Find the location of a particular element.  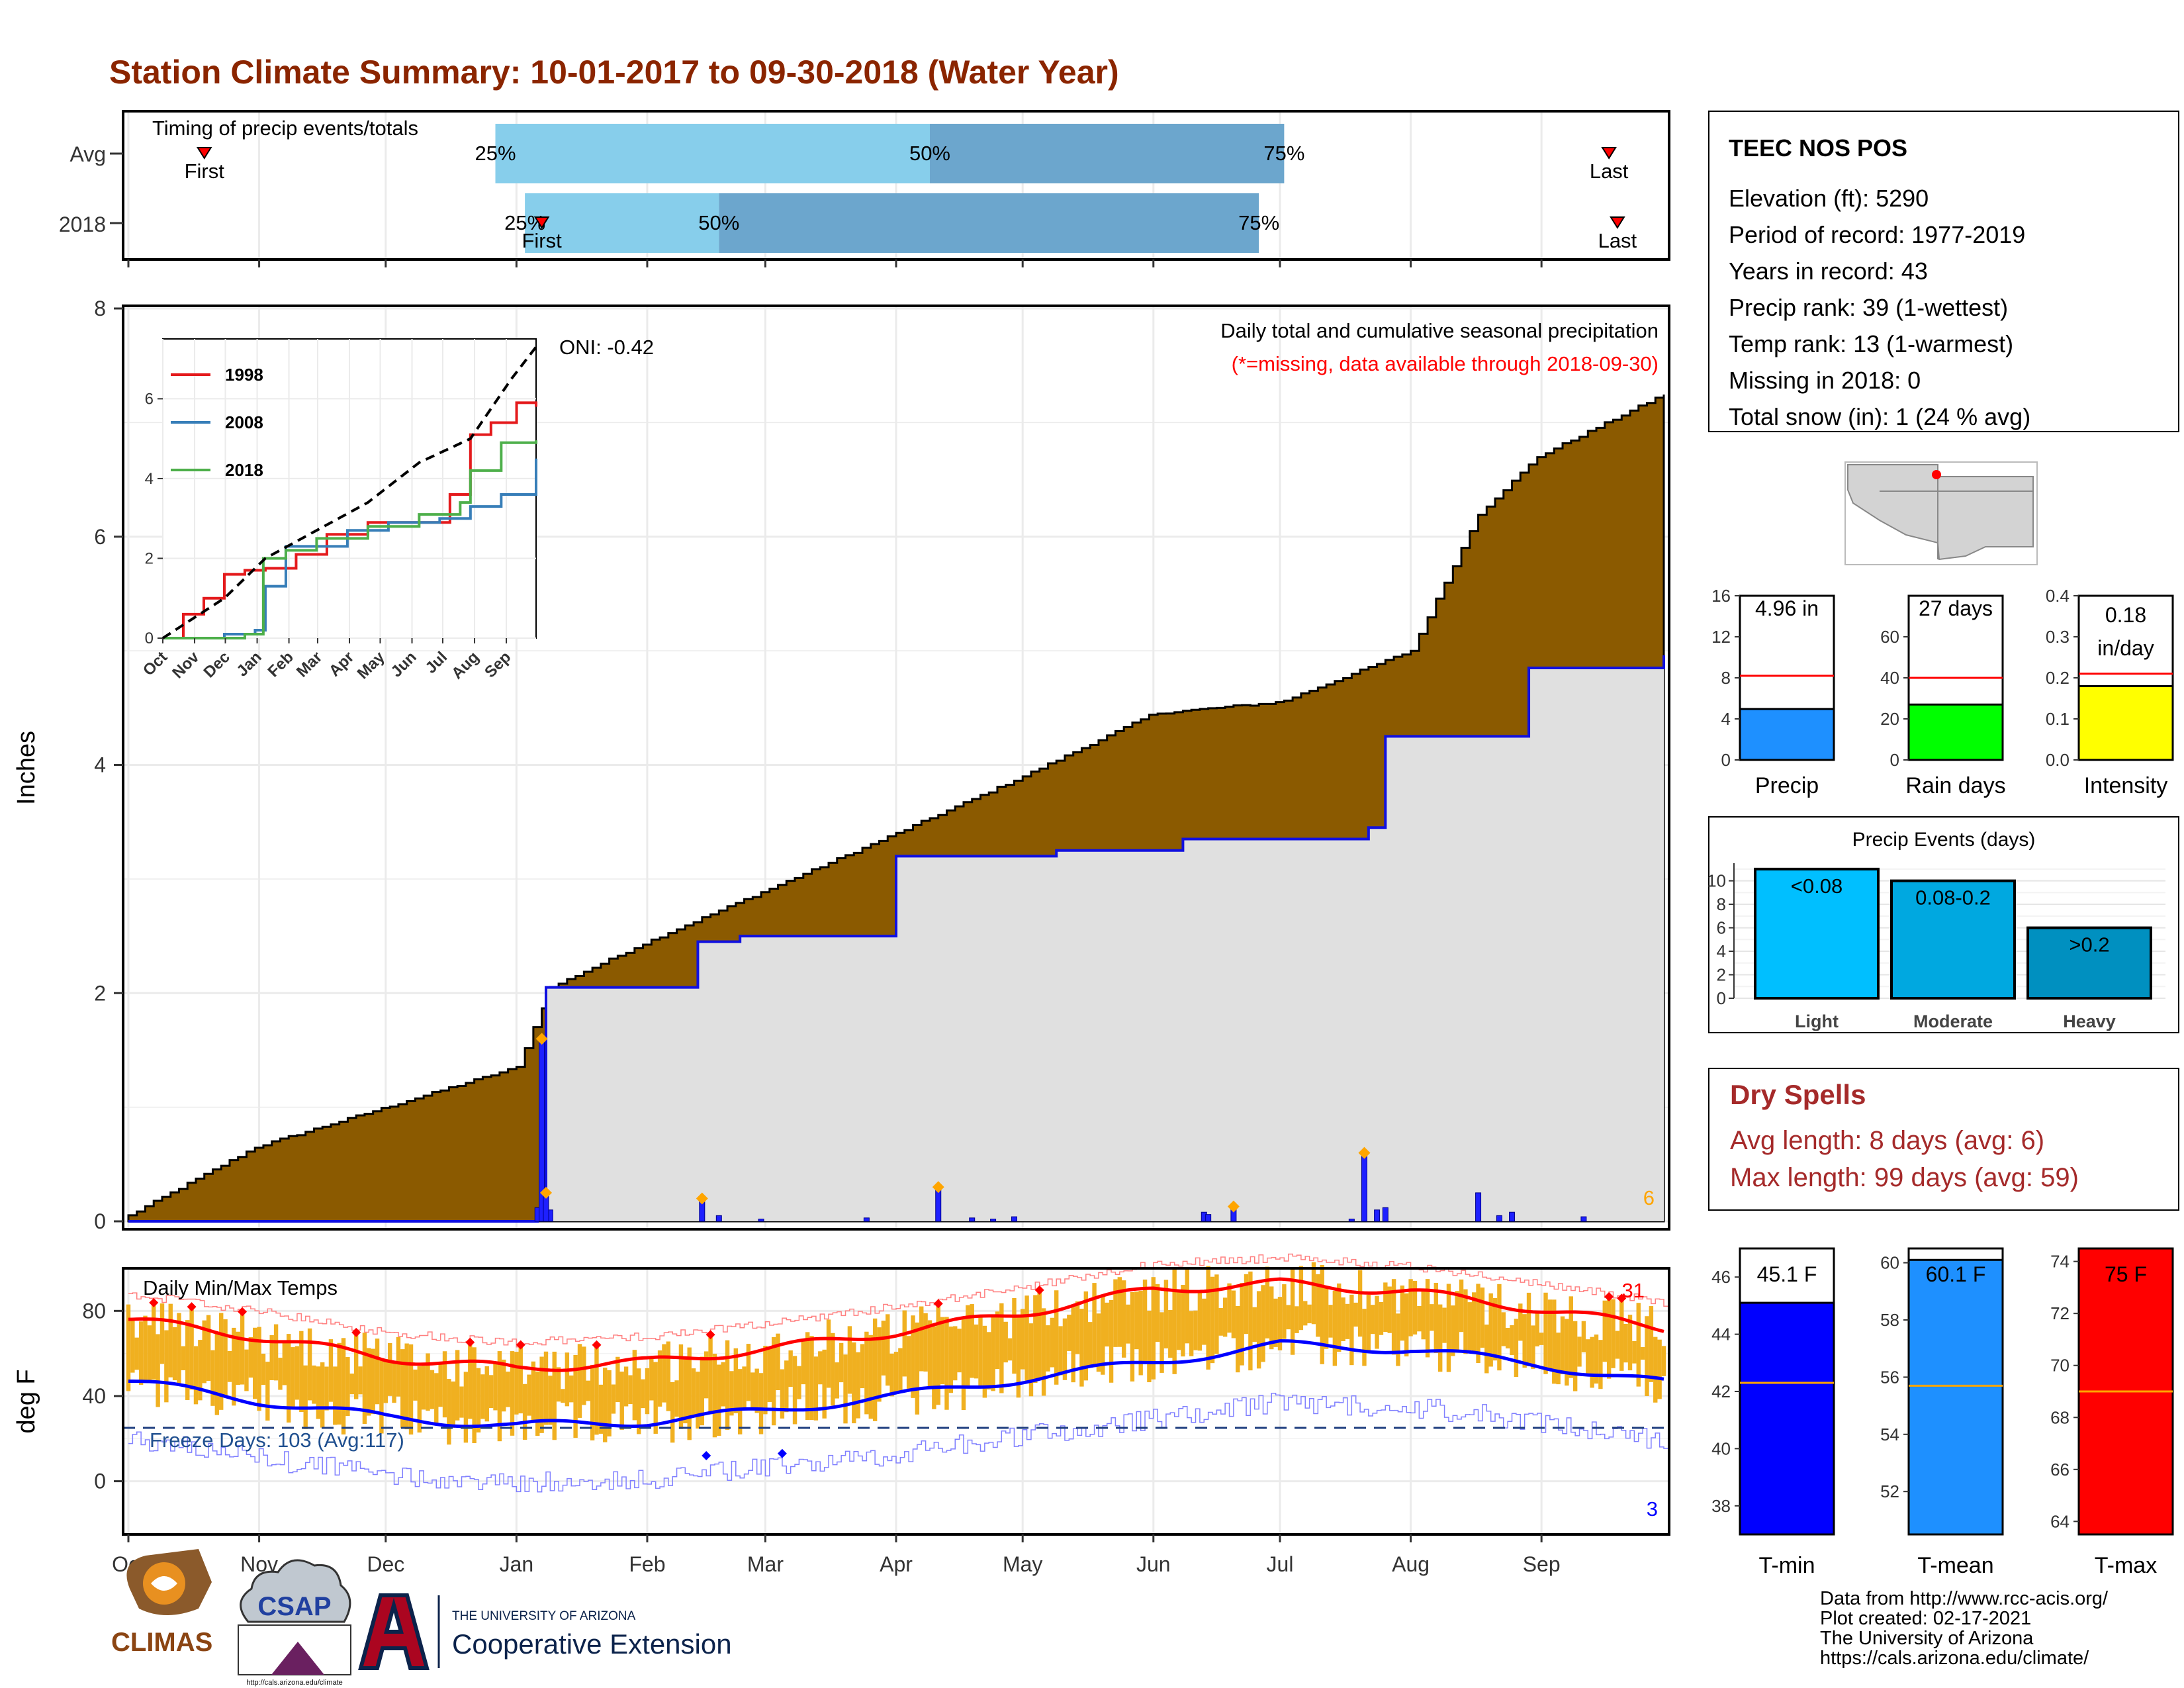

timing-bar-late is located at coordinates (989, 223).